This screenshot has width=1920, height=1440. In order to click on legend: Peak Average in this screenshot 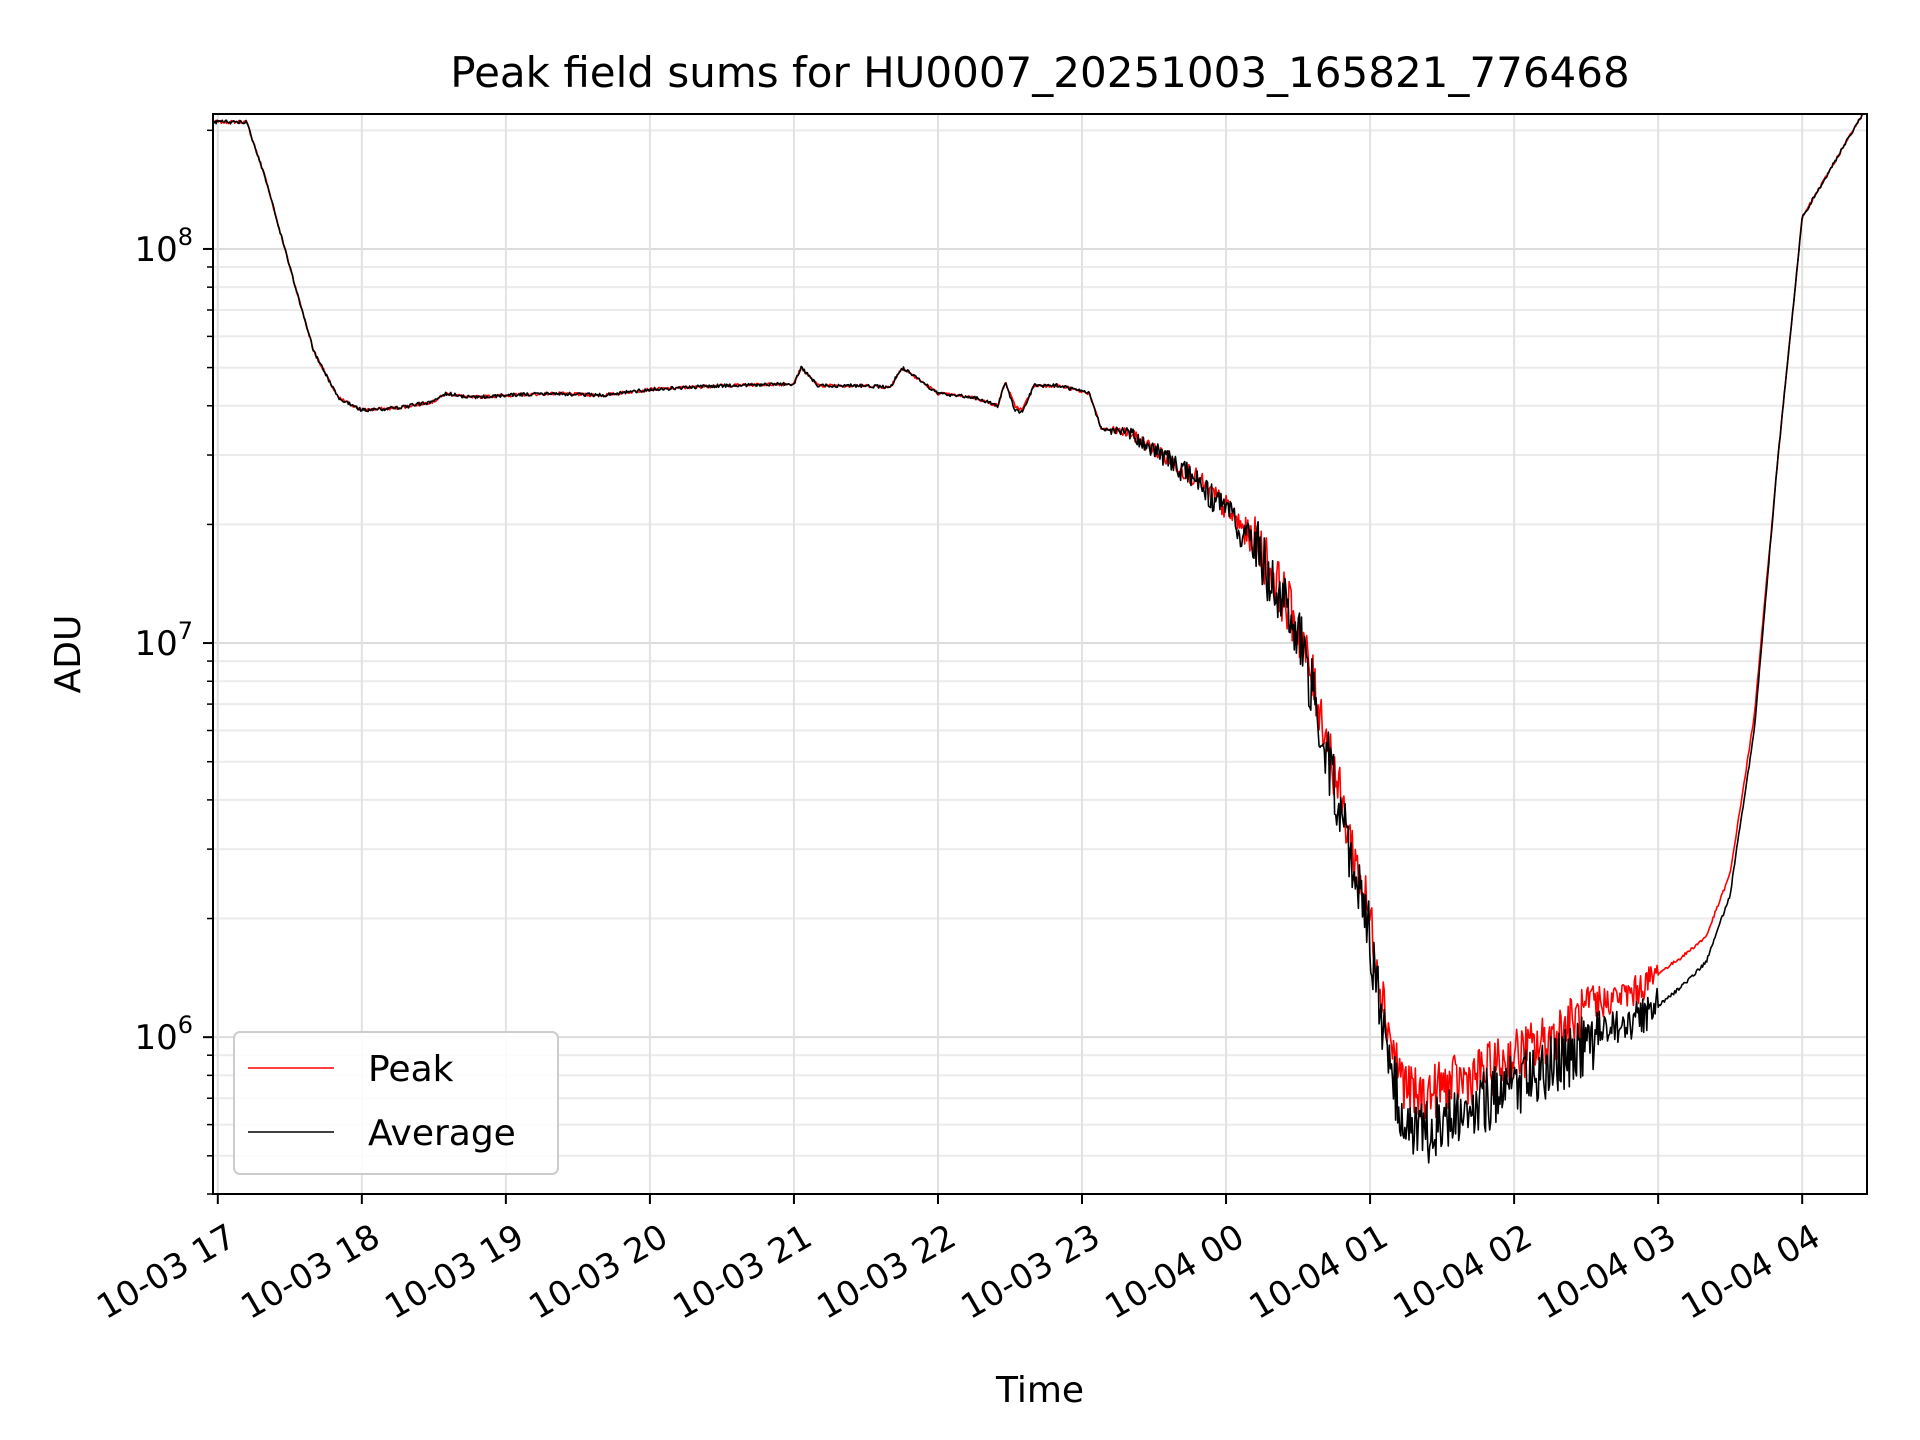, I will do `click(396, 1103)`.